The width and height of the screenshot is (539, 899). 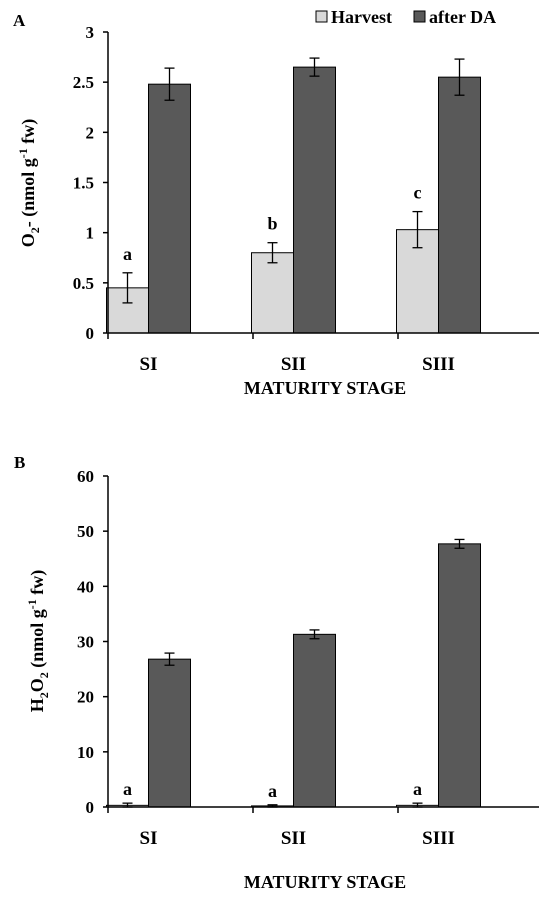 What do you see at coordinates (462, 17) in the screenshot?
I see `legend-label-after-da: after DA` at bounding box center [462, 17].